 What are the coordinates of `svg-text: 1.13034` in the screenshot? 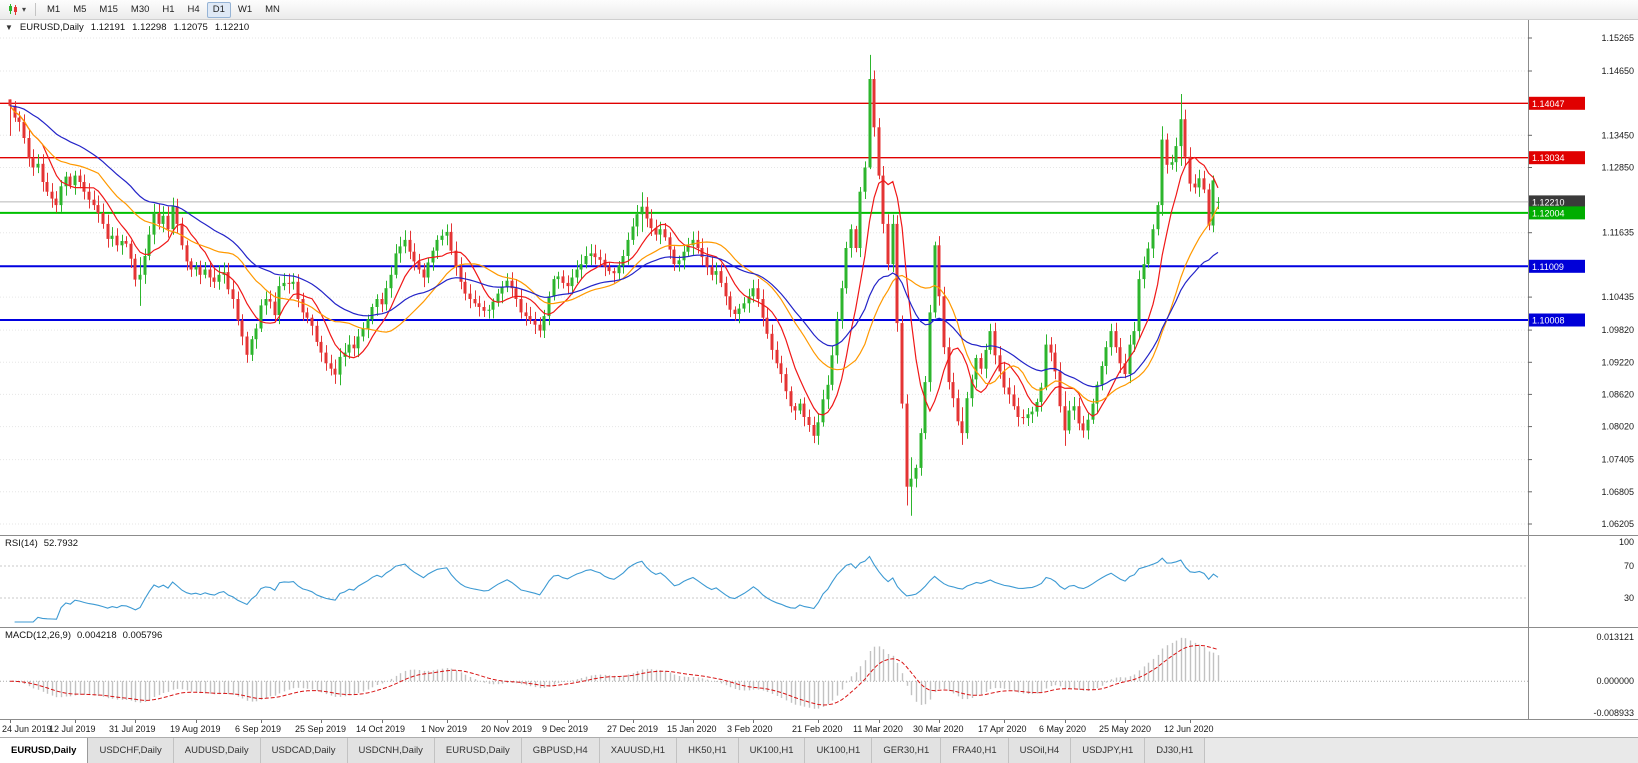 It's located at (1548, 158).